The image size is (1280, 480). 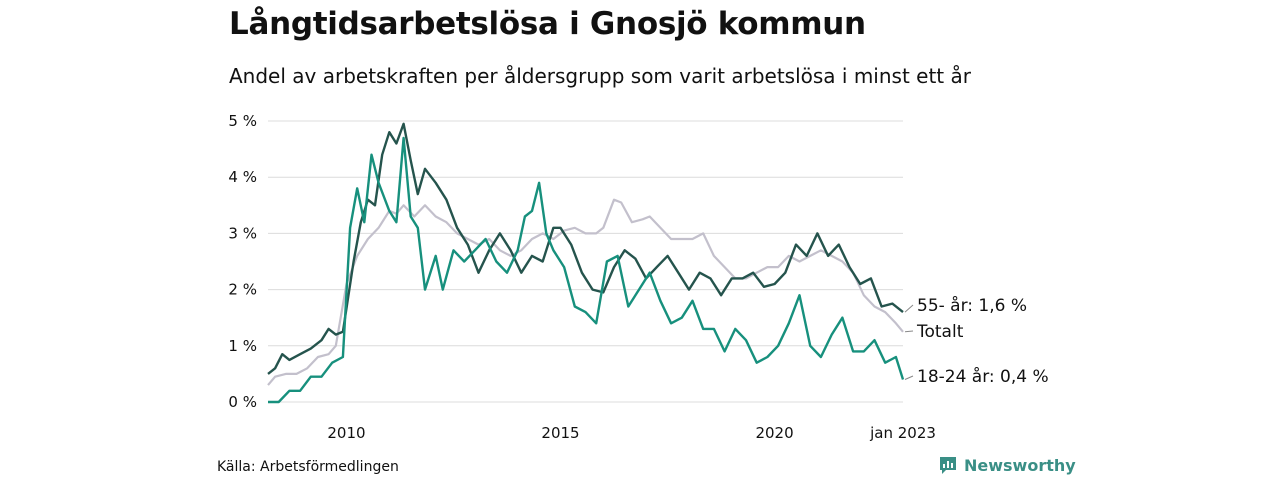 I want to click on x-tick-label: 2015, so click(x=560, y=433).